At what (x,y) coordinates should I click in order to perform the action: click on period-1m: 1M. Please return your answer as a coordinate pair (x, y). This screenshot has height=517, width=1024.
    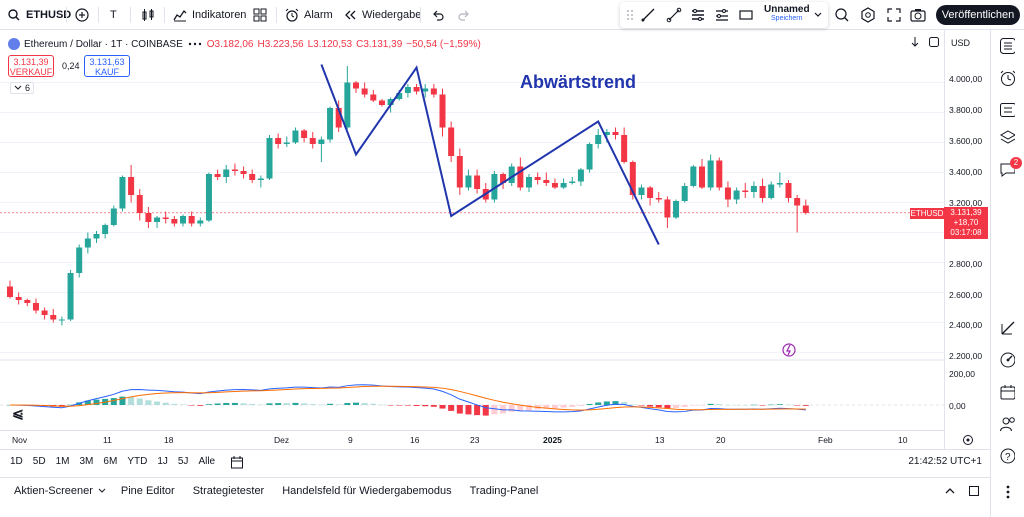
    Looking at the image, I should click on (62, 461).